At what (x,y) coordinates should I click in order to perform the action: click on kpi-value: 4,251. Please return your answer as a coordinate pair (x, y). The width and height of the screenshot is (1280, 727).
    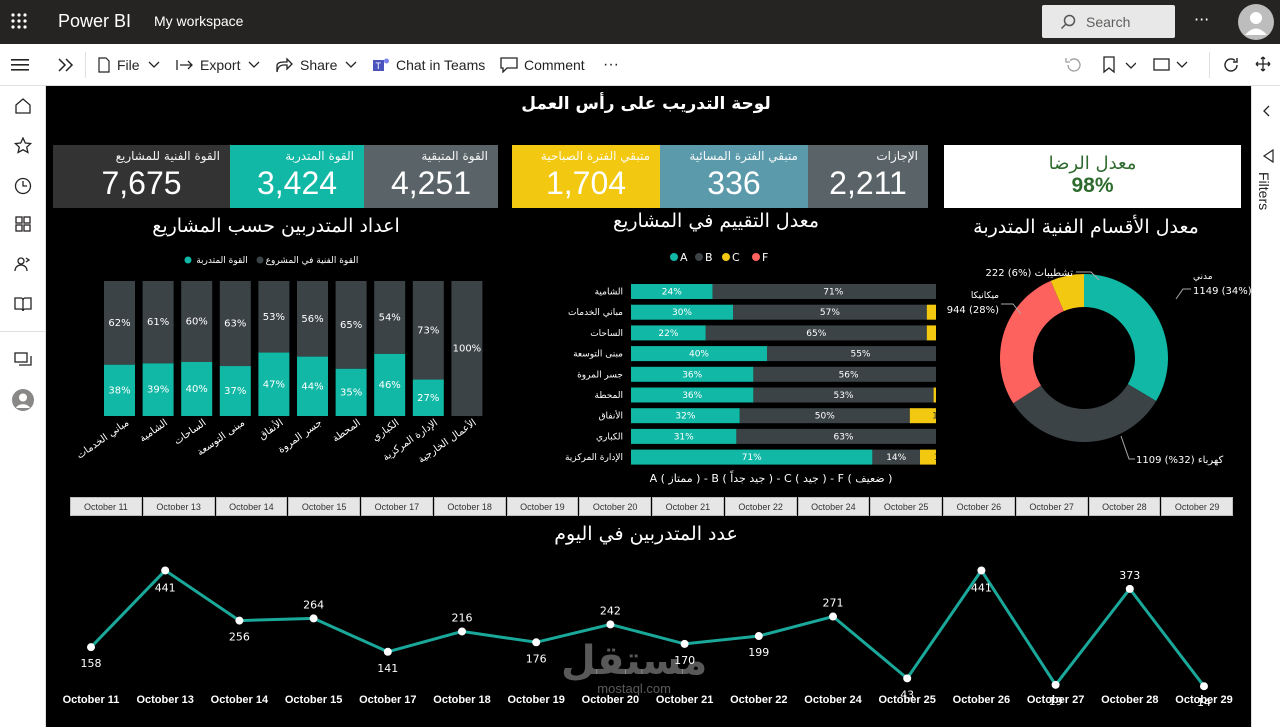
    Looking at the image, I should click on (431, 183).